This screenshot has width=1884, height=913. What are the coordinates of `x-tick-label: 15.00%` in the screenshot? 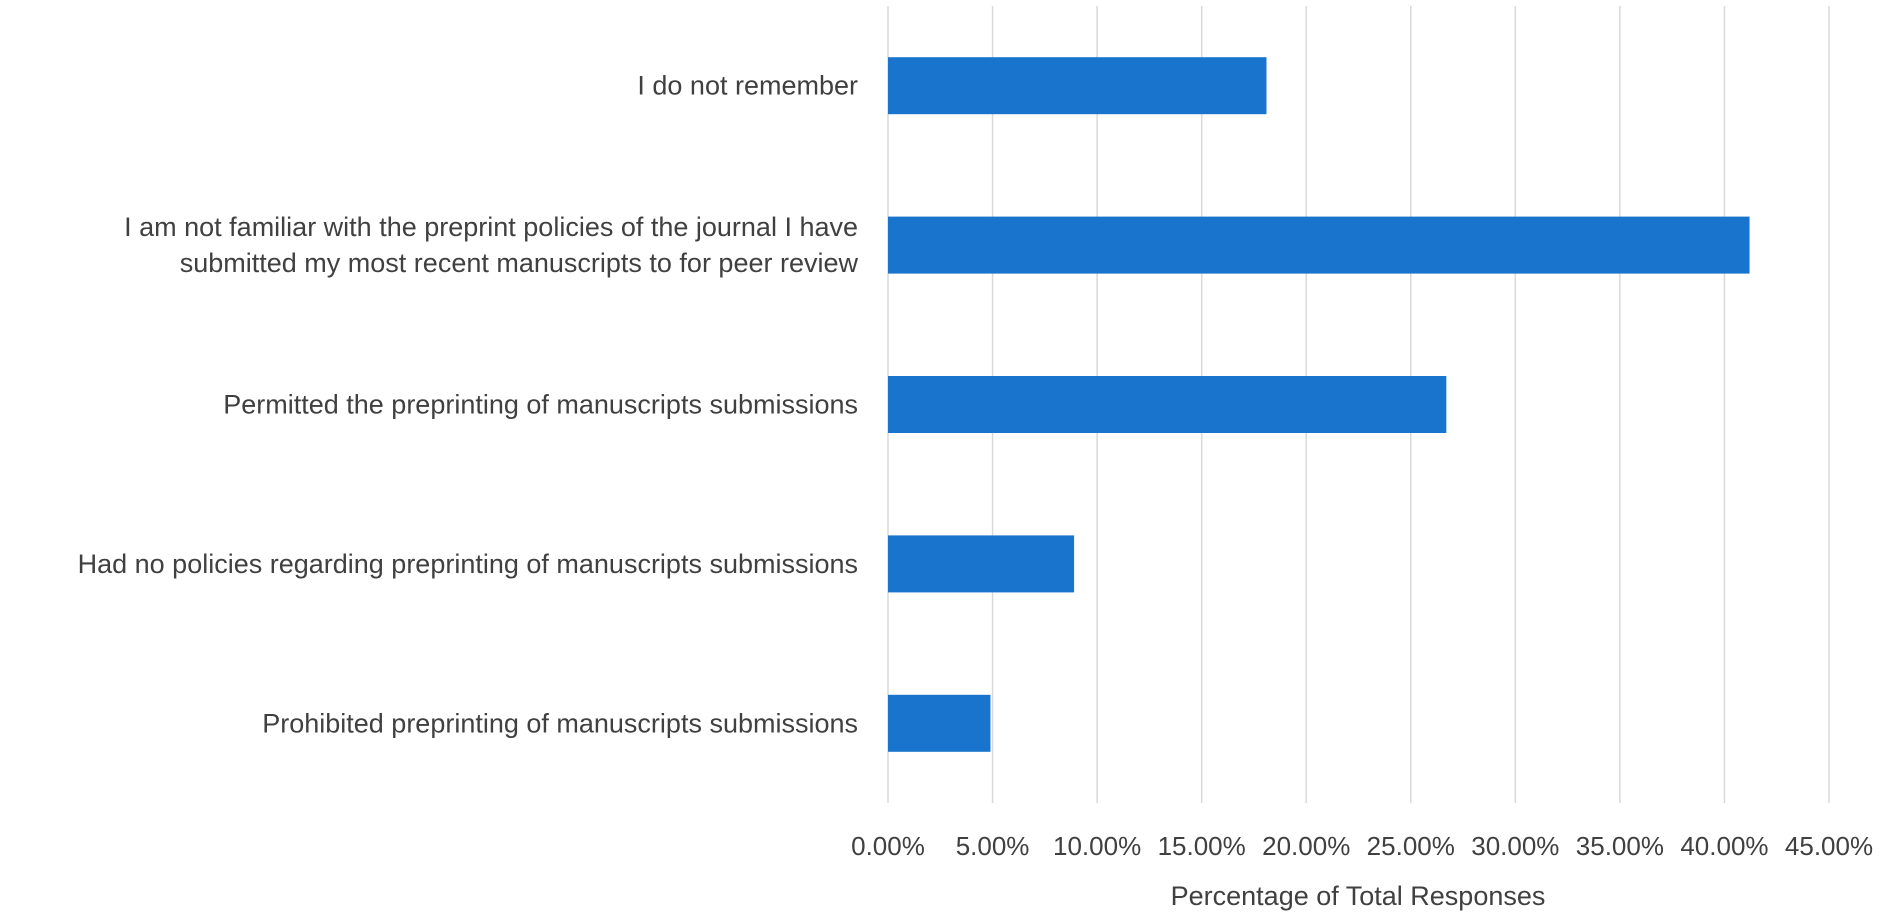 It's located at (1202, 846).